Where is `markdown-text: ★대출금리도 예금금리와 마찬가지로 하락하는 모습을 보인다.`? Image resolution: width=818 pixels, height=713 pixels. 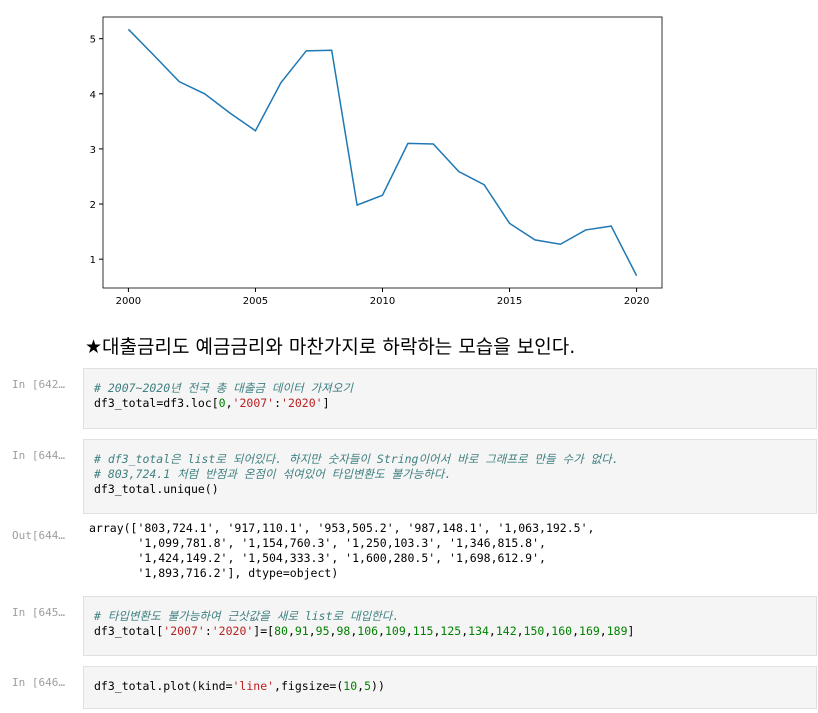 markdown-text: ★대출금리도 예금금리와 마찬가지로 하락하는 모습을 보인다. is located at coordinates (330, 347).